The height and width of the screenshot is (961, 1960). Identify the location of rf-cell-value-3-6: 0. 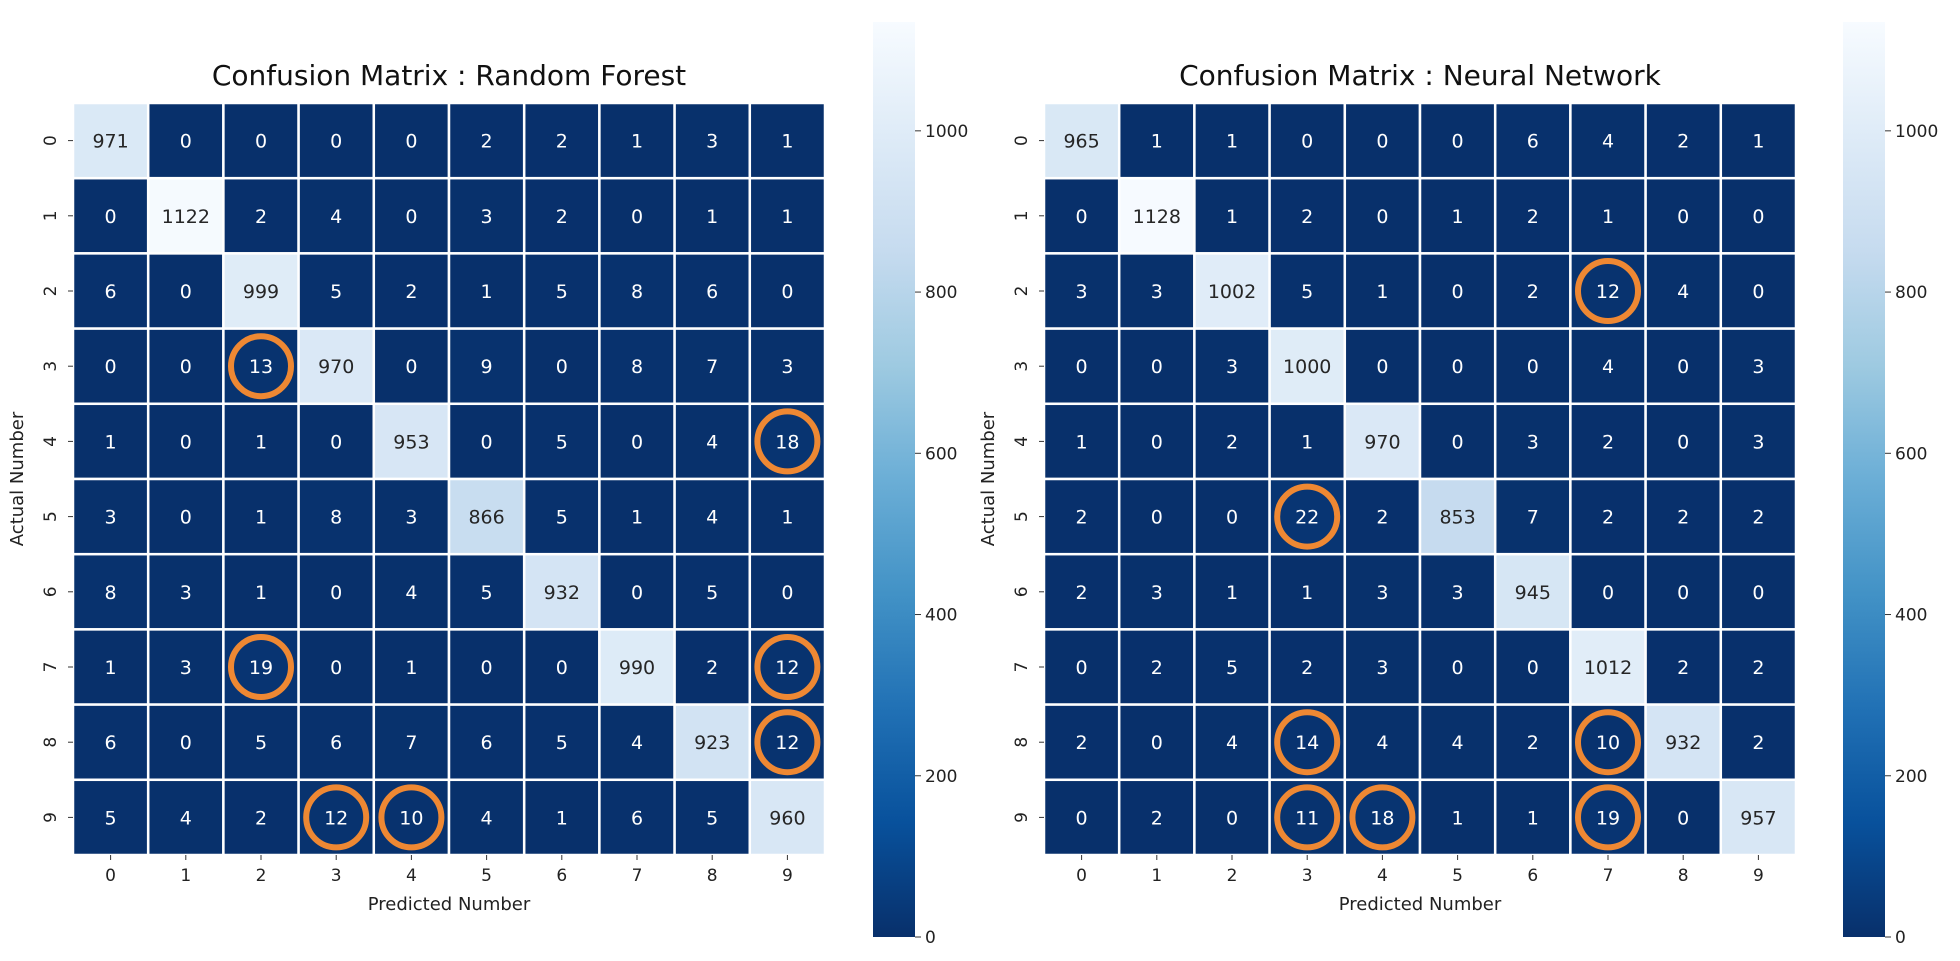
(562, 367).